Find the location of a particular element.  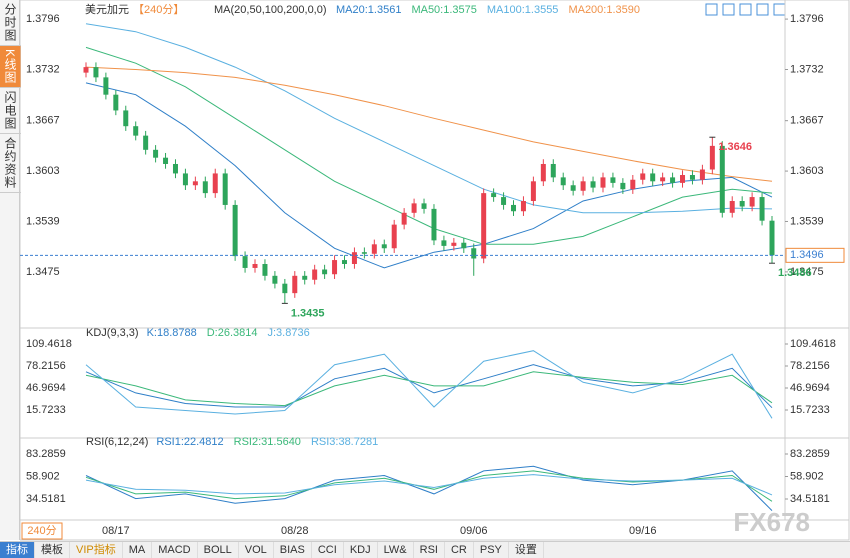

y-tick-label: 1.3796 is located at coordinates (43, 19).